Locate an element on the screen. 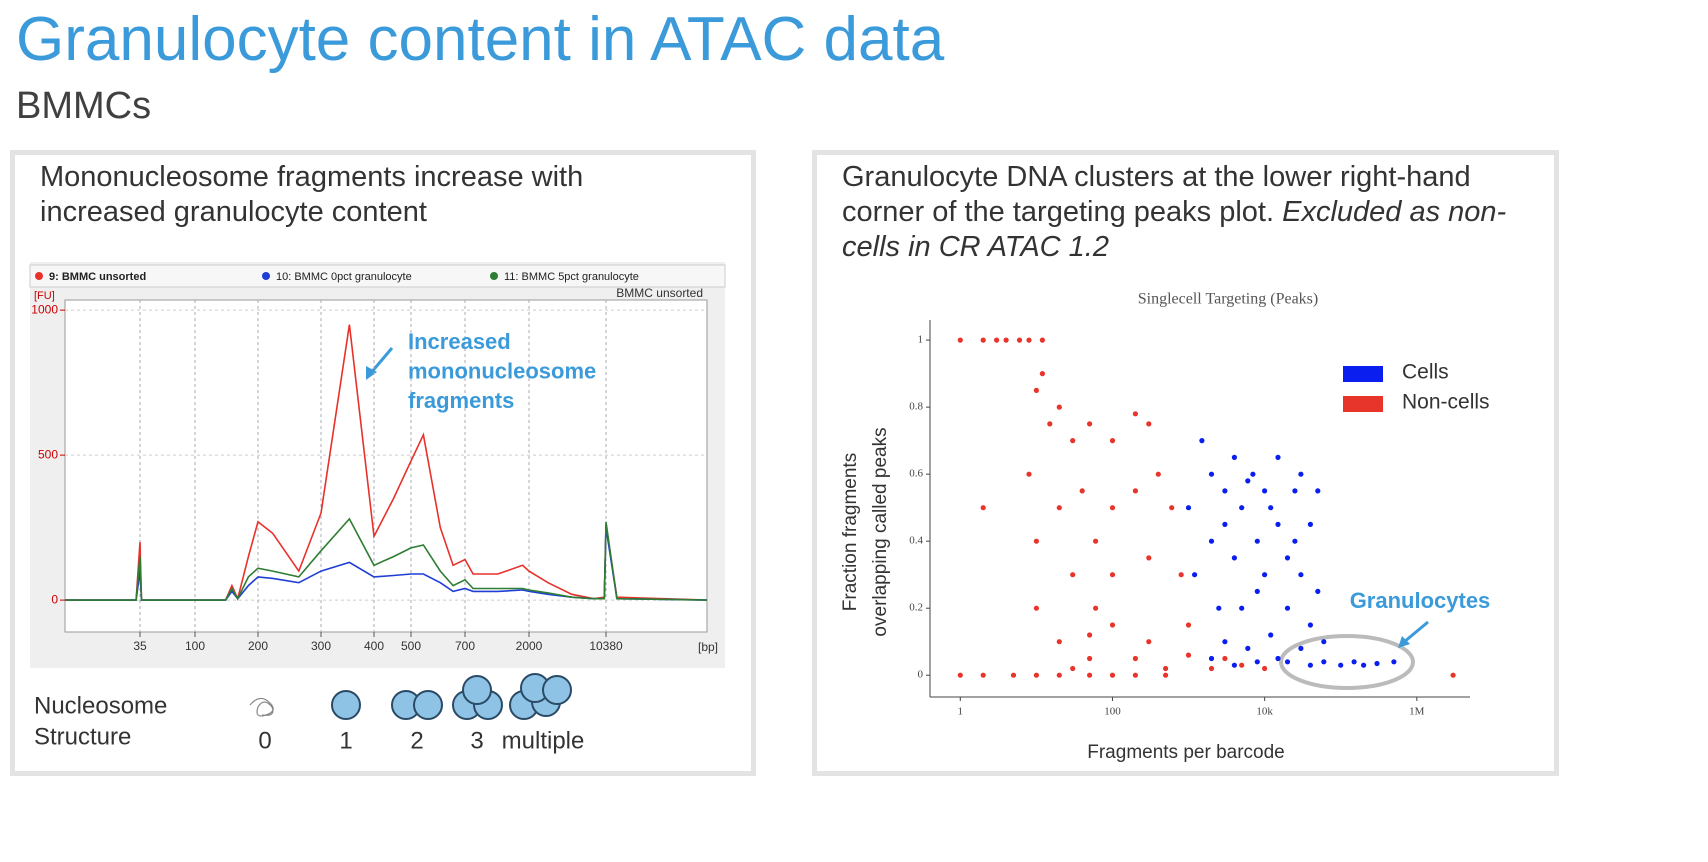 This screenshot has height=862, width=1708. y-tick-label: 1000 is located at coordinates (44, 309).